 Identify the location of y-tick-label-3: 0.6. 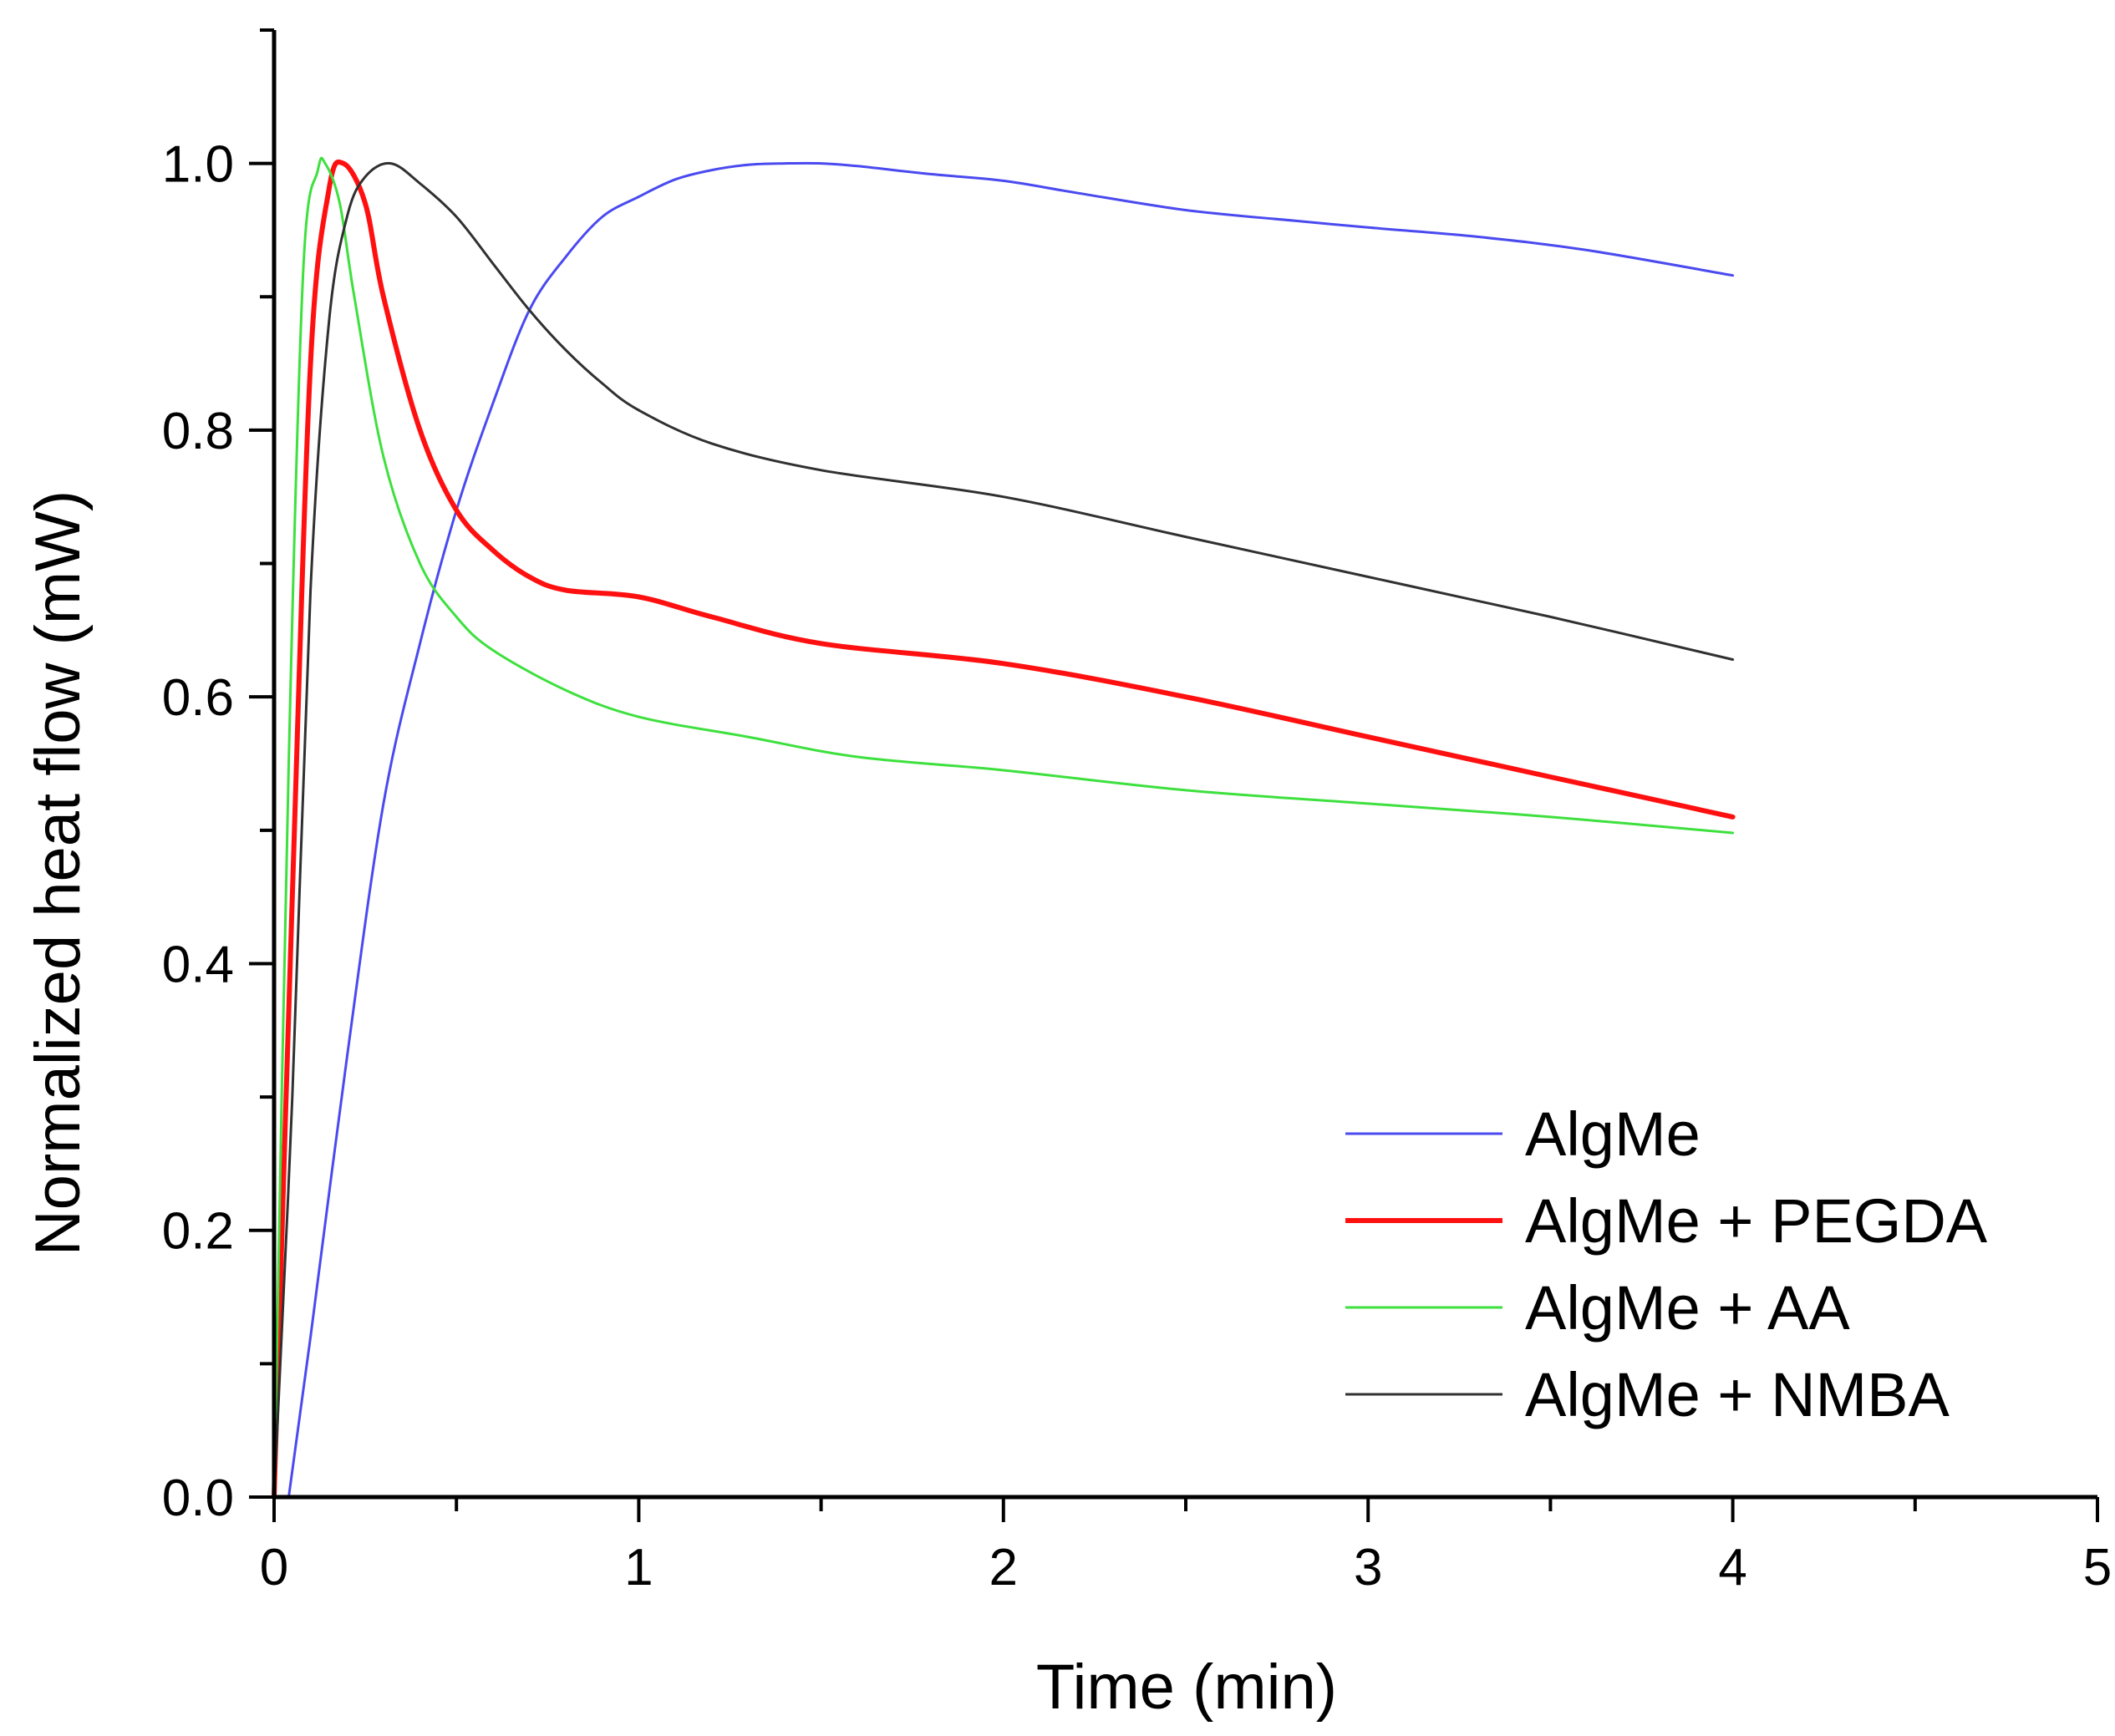
(198, 698).